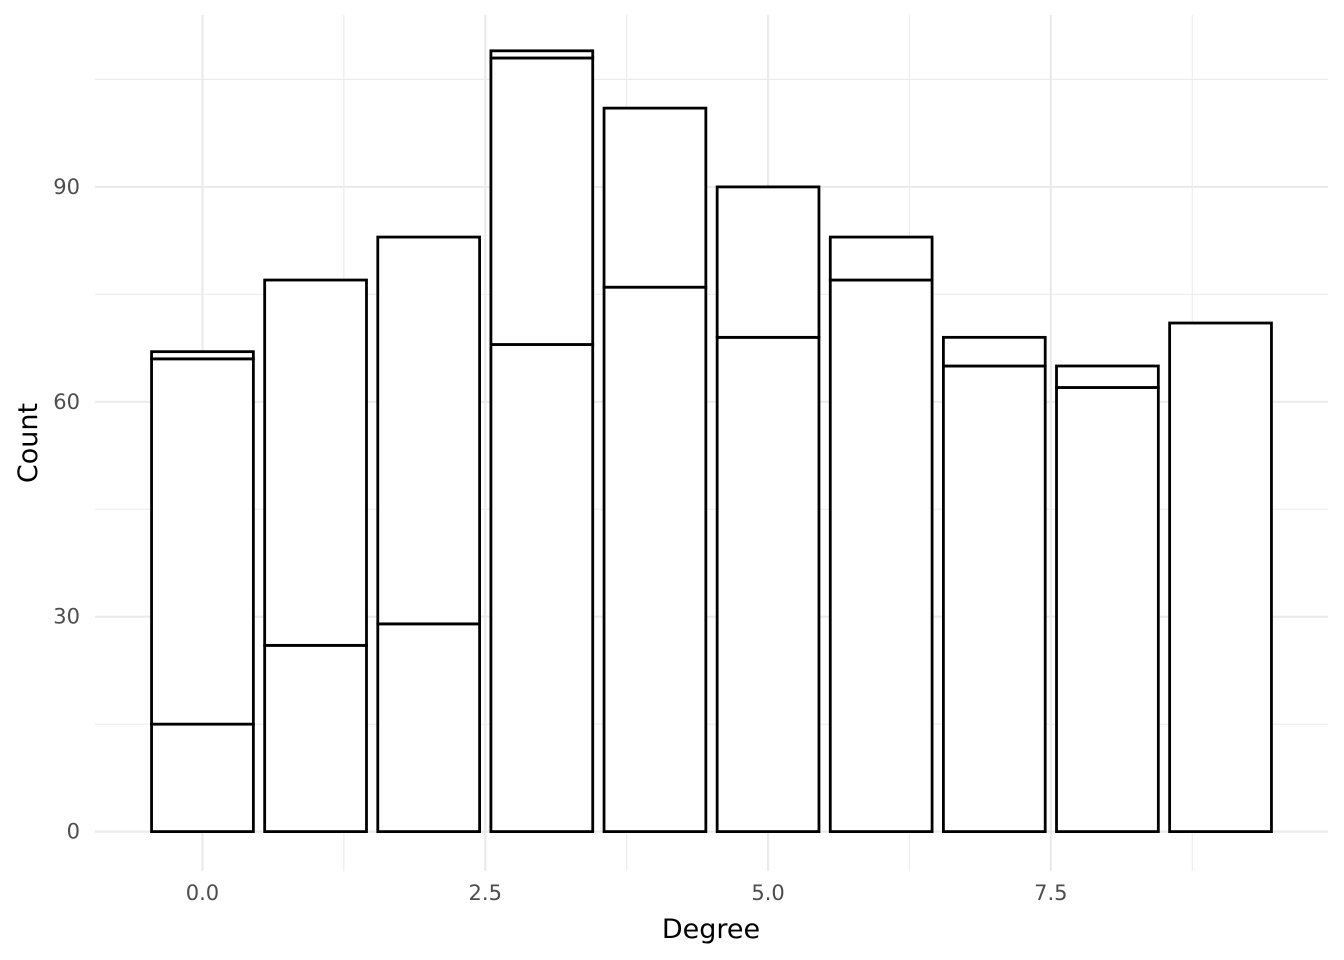 Image resolution: width=1344 pixels, height=960 pixels. What do you see at coordinates (66, 402) in the screenshot?
I see `y-tick-label: 60` at bounding box center [66, 402].